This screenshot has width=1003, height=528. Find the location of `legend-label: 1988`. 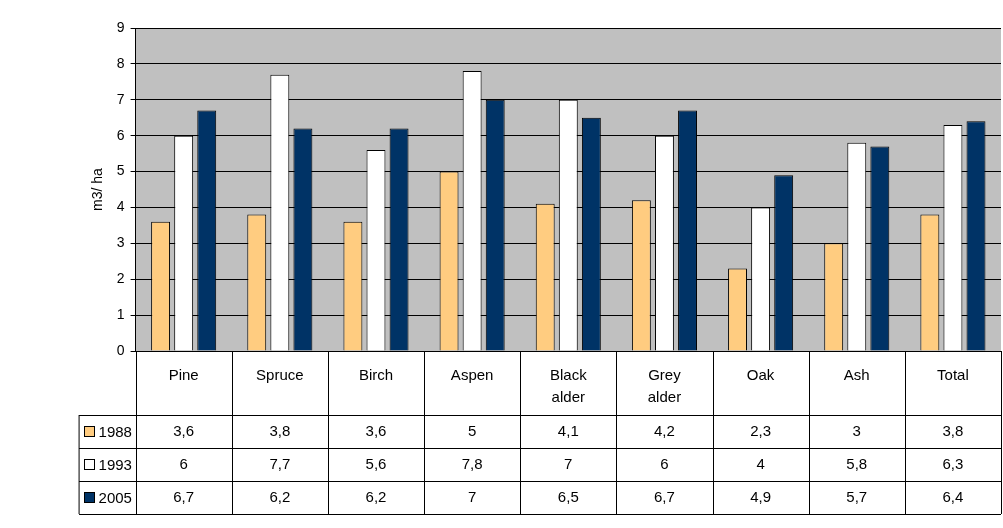

legend-label: 1988 is located at coordinates (115, 431).